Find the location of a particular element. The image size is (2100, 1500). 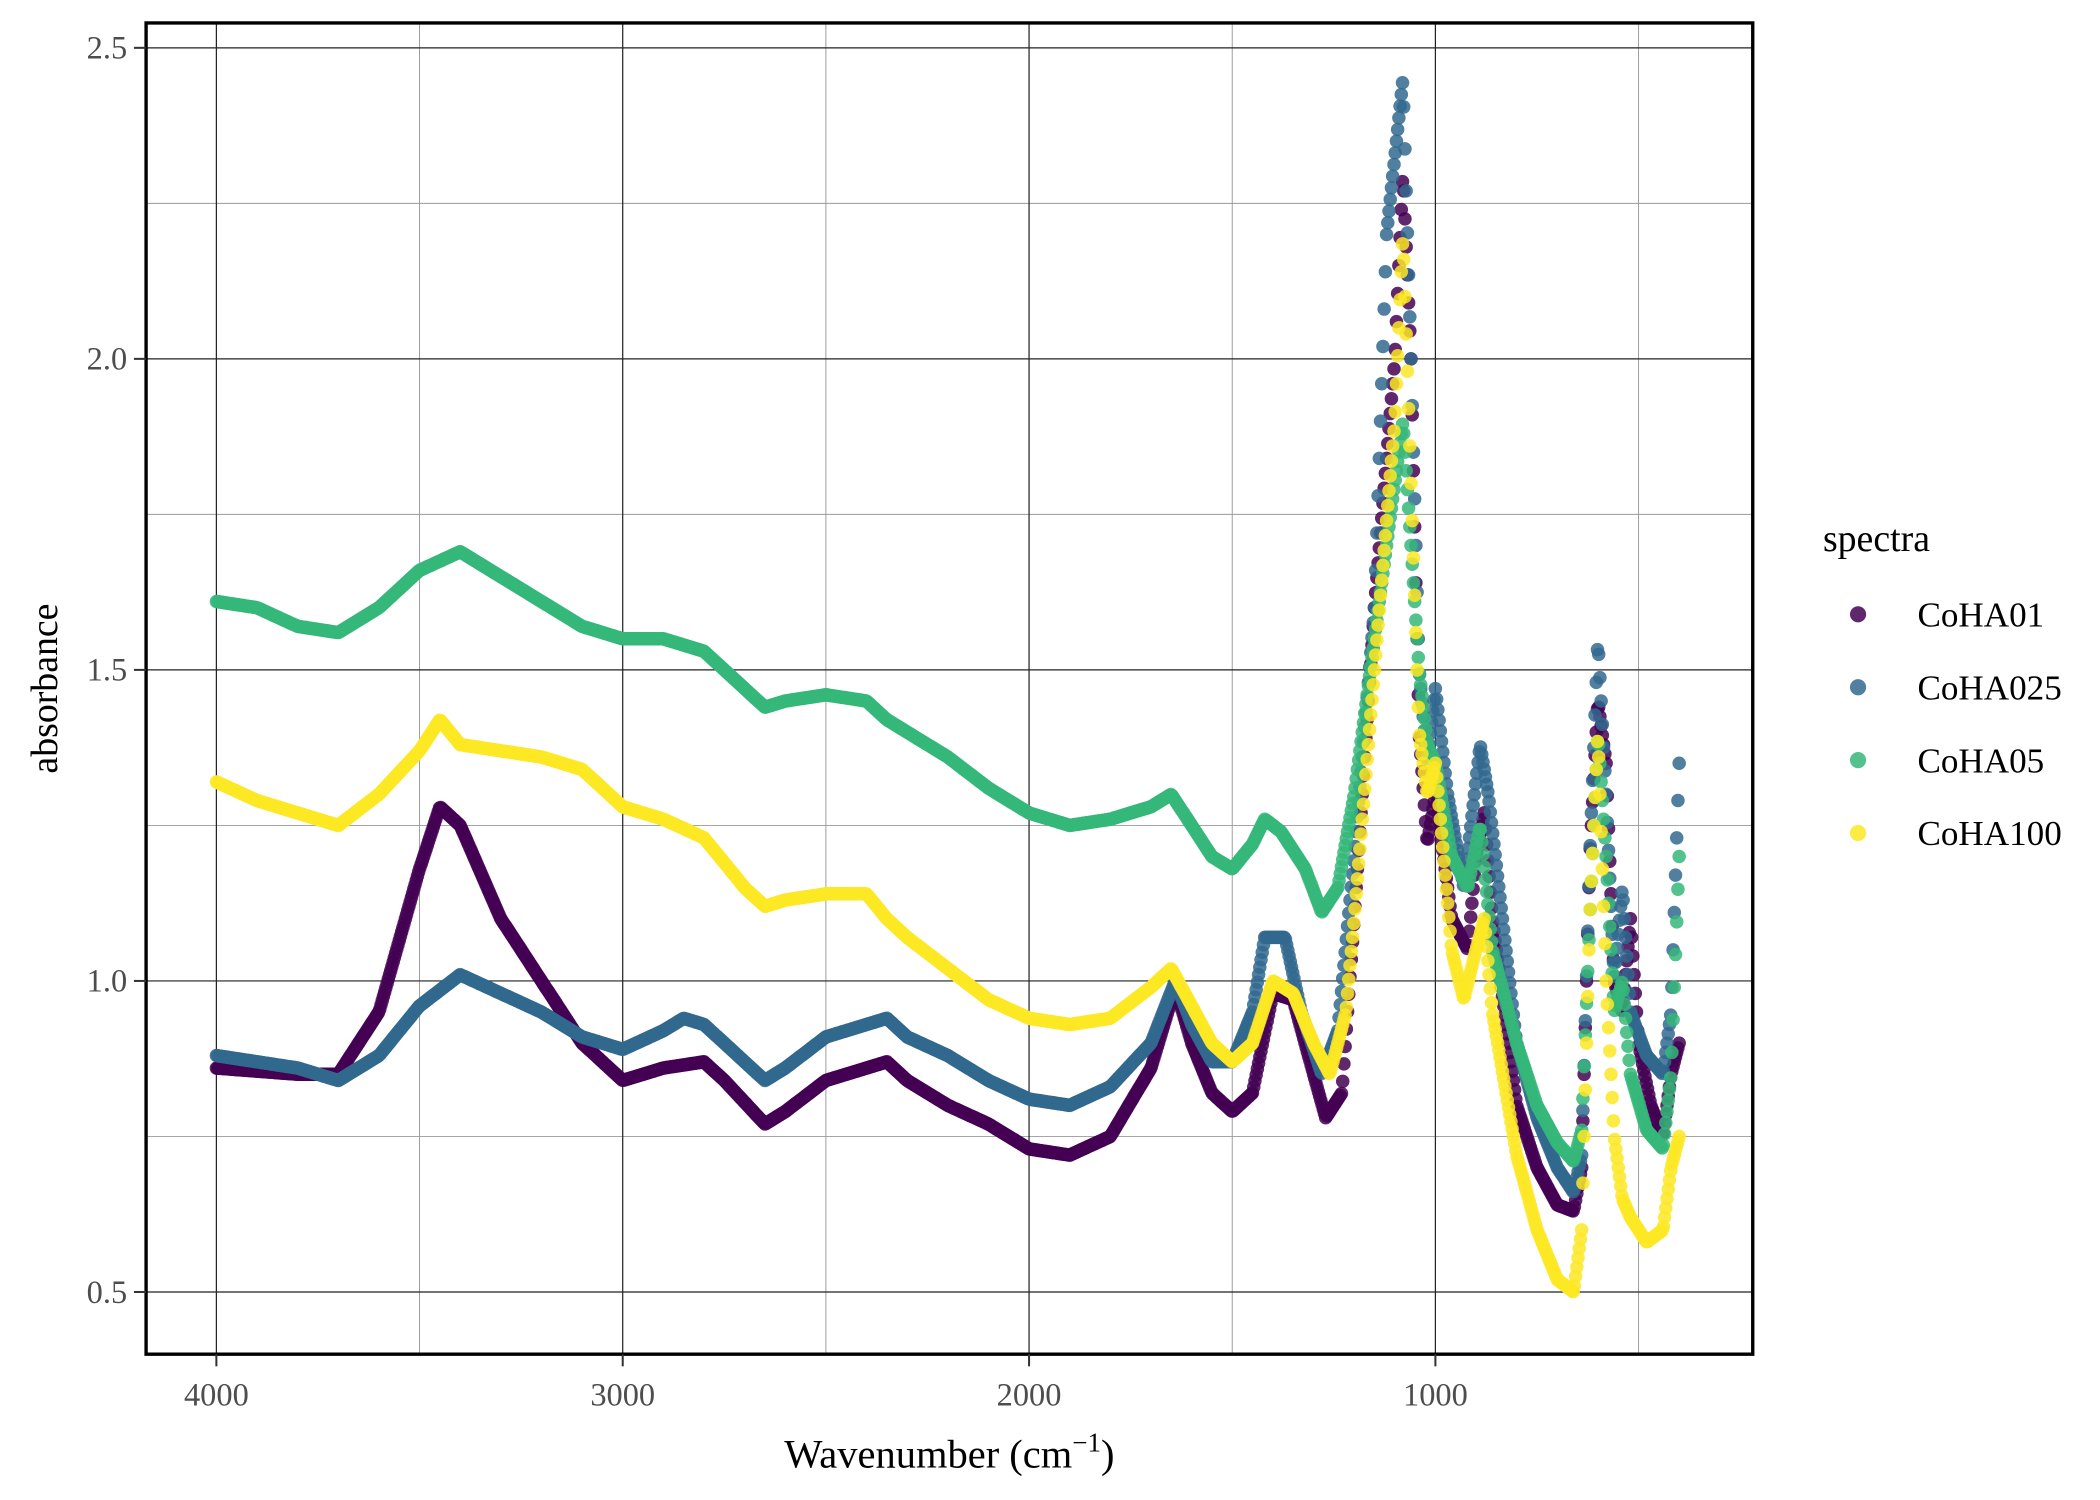

legend-label-CoHA01: CoHA01 is located at coordinates (1980, 614).